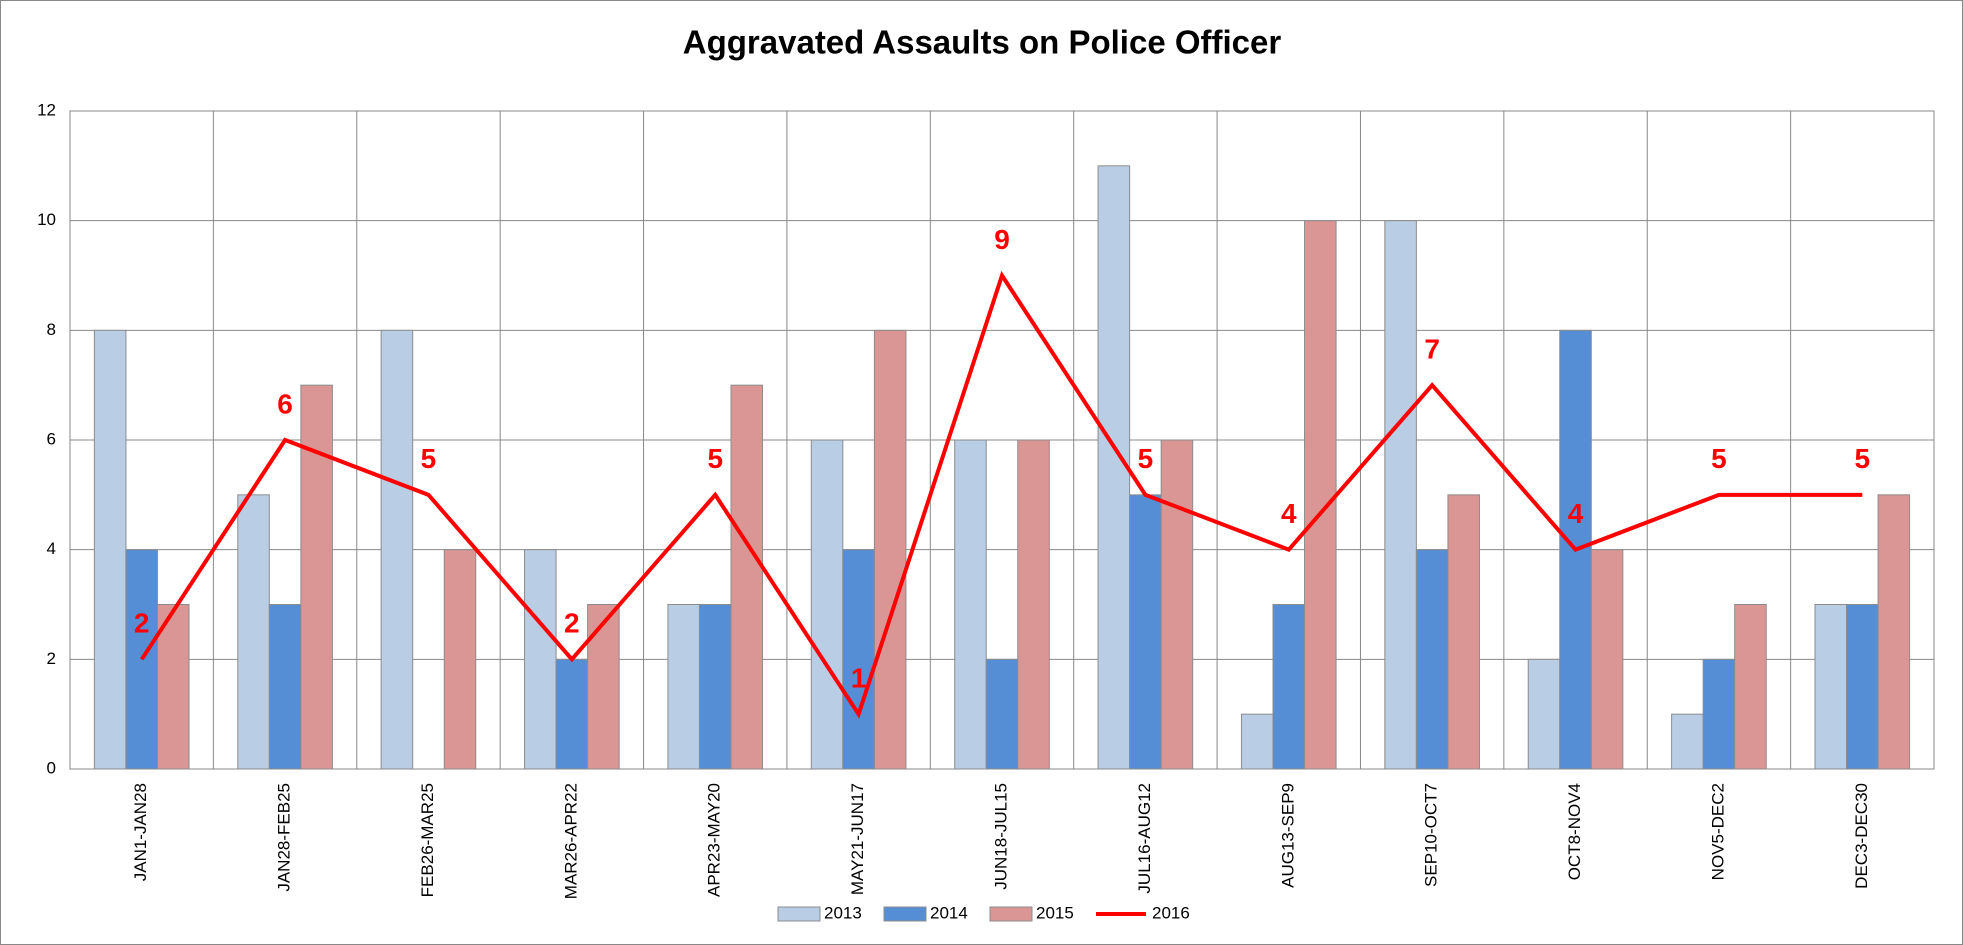 The height and width of the screenshot is (945, 1963). Describe the element at coordinates (570, 841) in the screenshot. I see `x-tick-label: MAR26-APR22` at that location.